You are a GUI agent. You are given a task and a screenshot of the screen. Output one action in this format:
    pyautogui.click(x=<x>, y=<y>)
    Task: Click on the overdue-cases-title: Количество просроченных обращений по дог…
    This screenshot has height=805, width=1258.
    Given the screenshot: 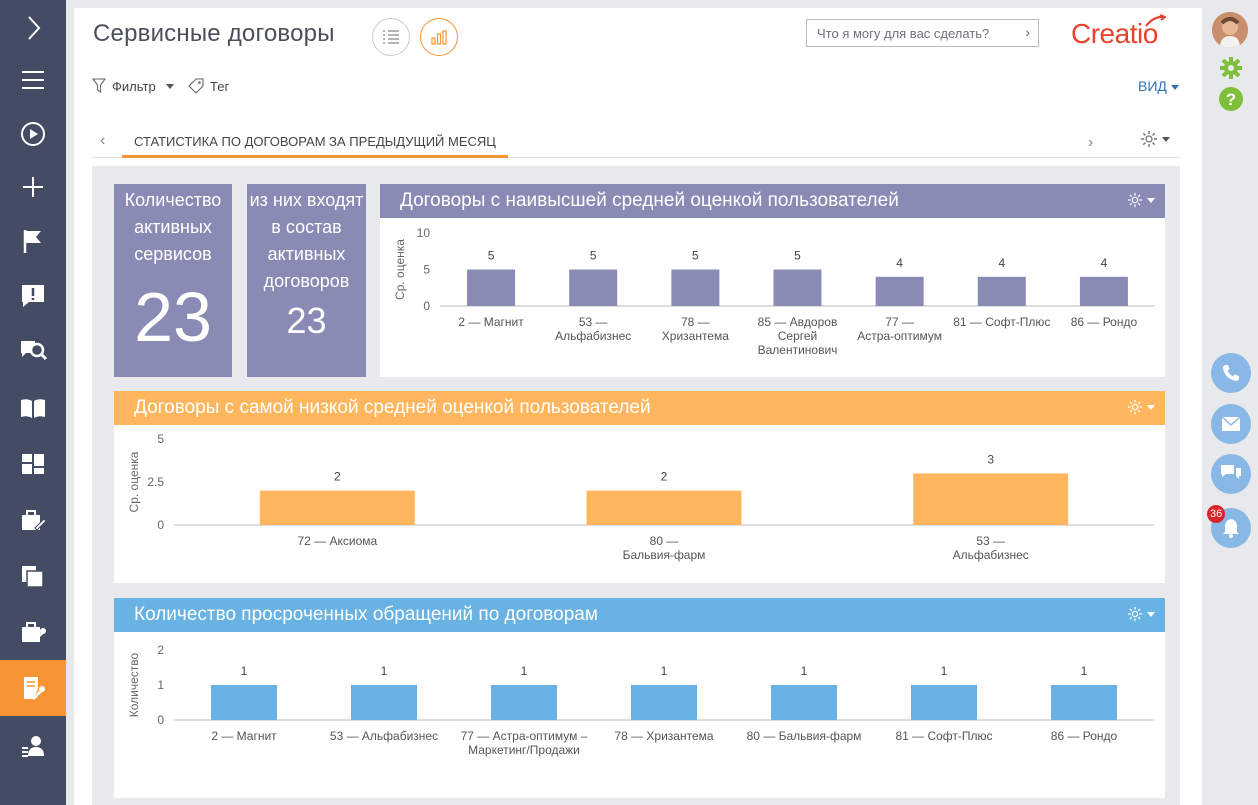 What is the action you would take?
    pyautogui.click(x=366, y=614)
    